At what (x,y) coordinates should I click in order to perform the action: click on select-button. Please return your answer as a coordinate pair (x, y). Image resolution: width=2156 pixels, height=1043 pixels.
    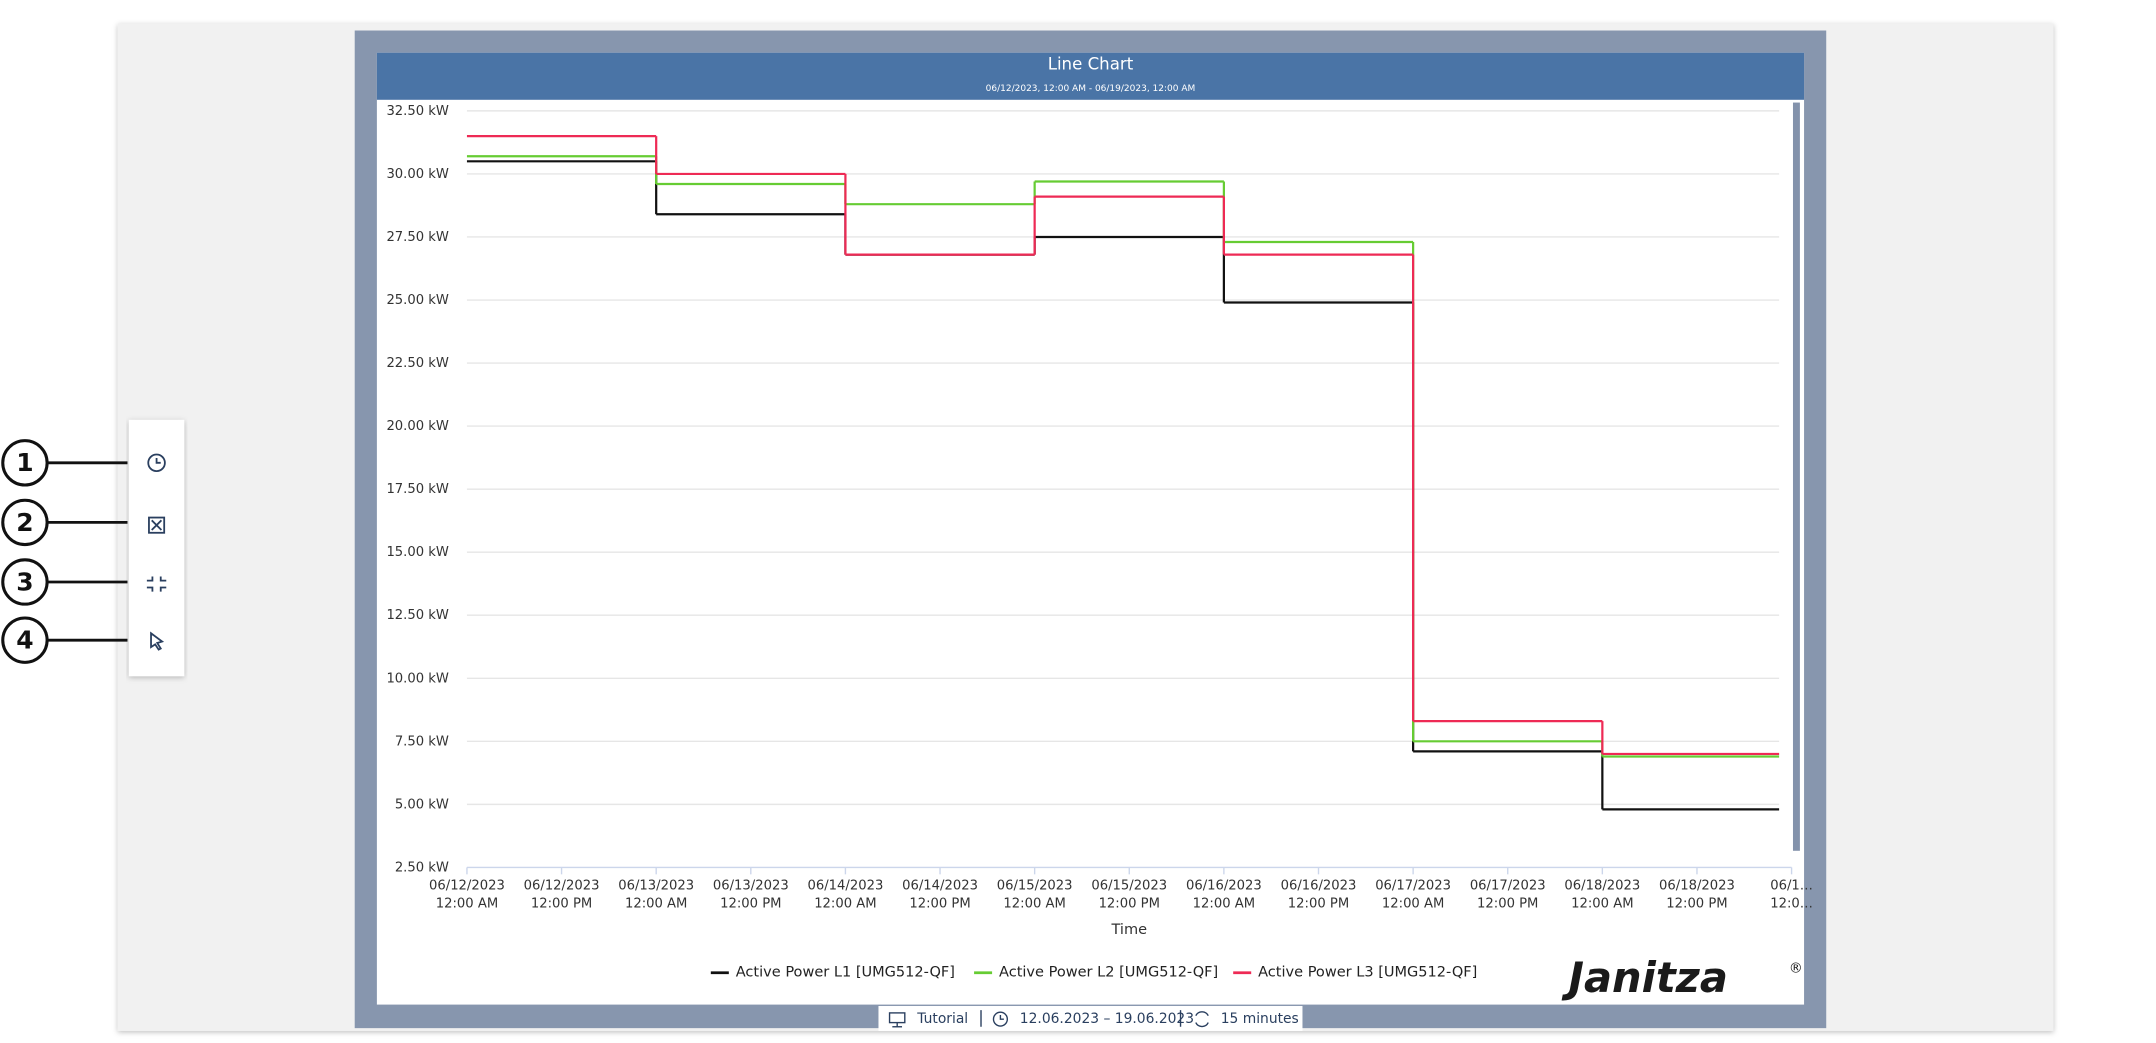
    Looking at the image, I should click on (157, 641).